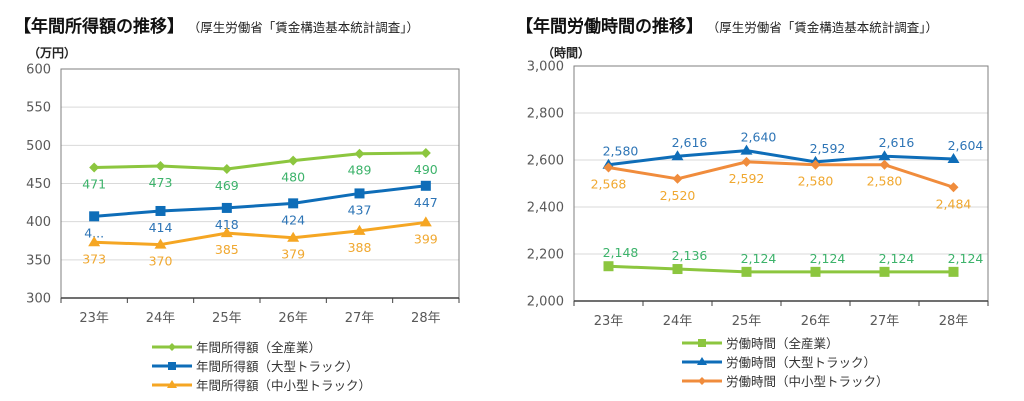  What do you see at coordinates (678, 195) in the screenshot?
I see `data-label: 2,520` at bounding box center [678, 195].